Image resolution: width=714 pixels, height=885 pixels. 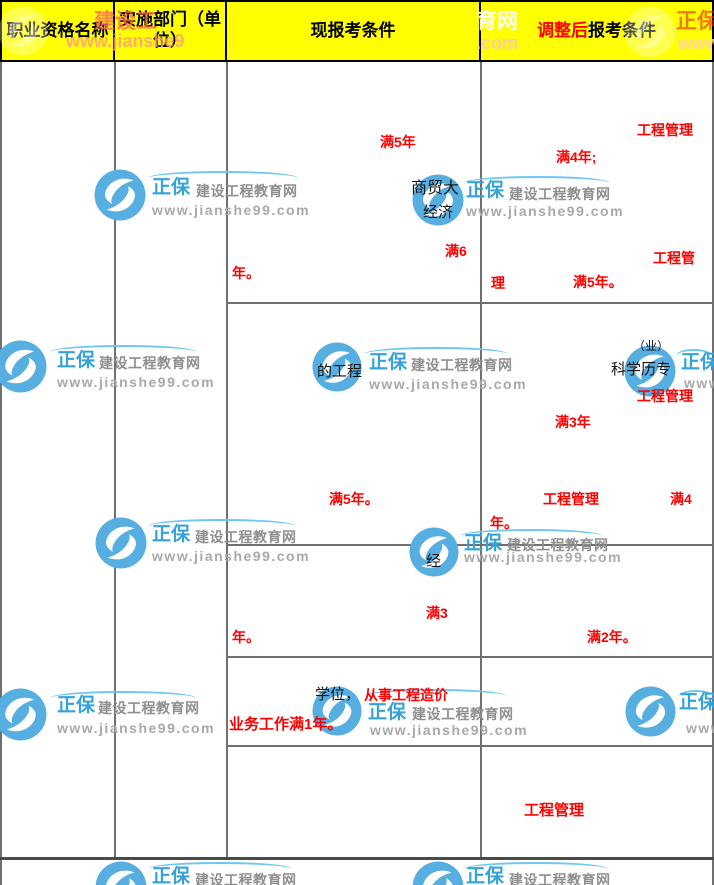 What do you see at coordinates (612, 637) in the screenshot?
I see `text-fragment: 满2年。` at bounding box center [612, 637].